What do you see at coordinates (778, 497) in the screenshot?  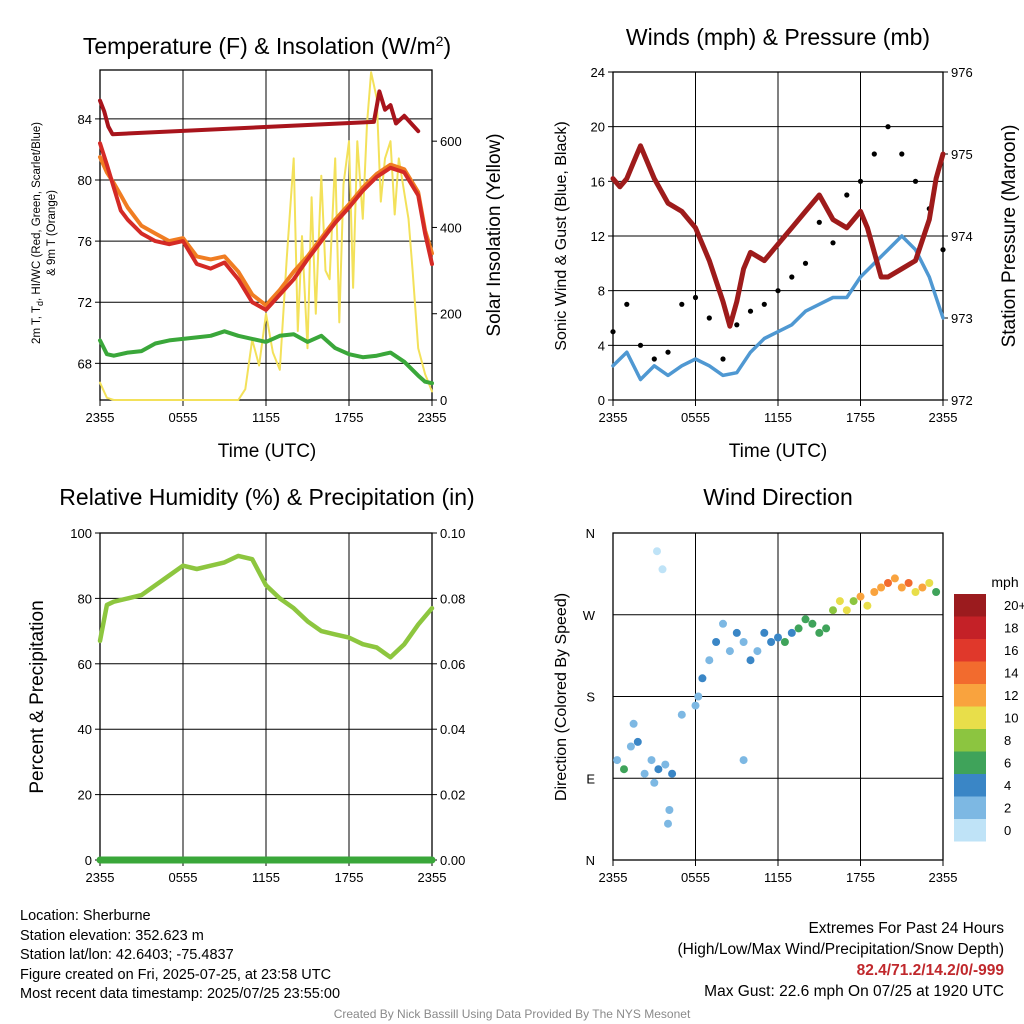 I see `direction-title: Wind Direction` at bounding box center [778, 497].